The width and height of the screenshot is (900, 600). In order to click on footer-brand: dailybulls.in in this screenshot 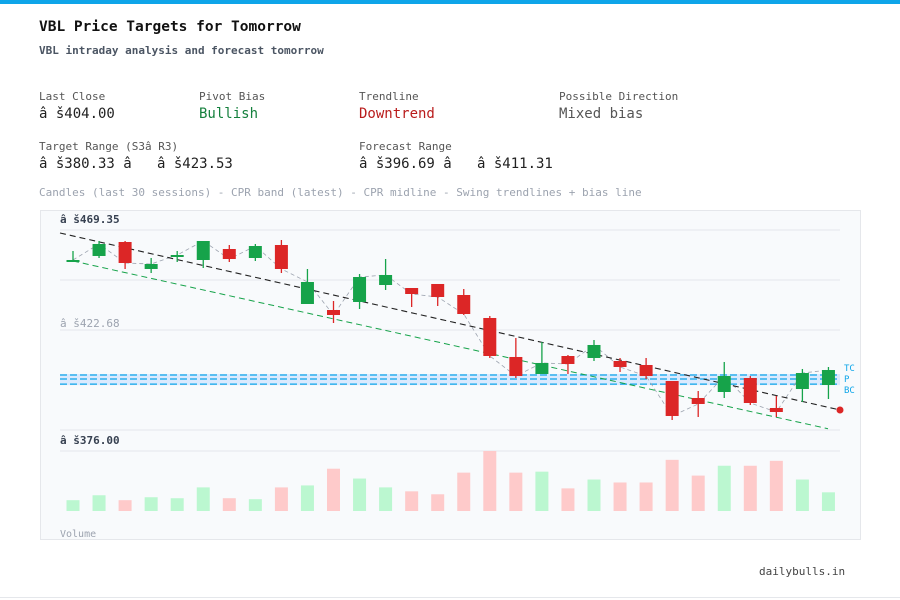, I will do `click(802, 571)`.